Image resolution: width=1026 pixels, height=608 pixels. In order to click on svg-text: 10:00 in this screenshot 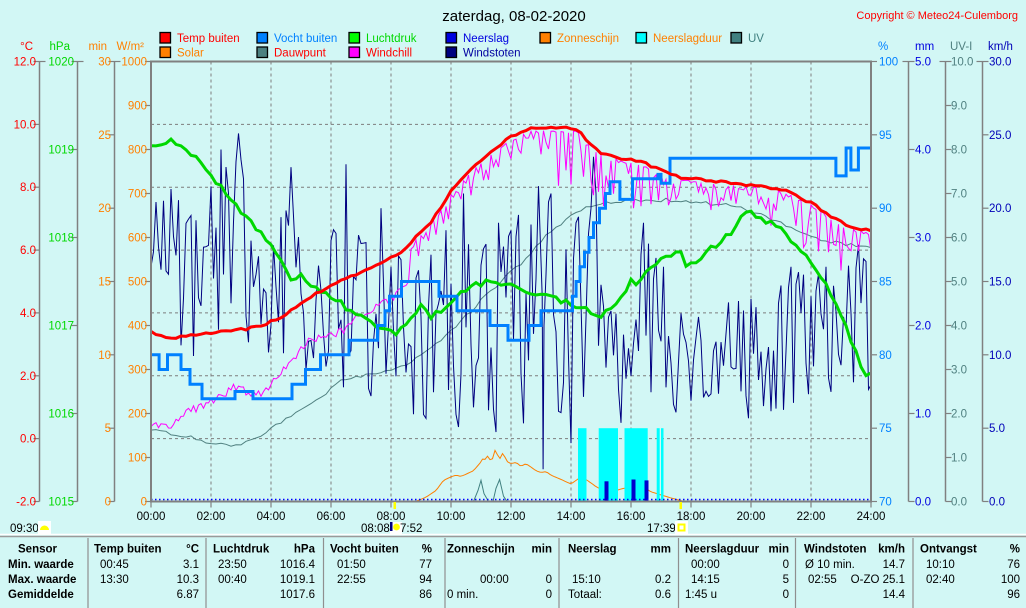, I will do `click(451, 517)`.